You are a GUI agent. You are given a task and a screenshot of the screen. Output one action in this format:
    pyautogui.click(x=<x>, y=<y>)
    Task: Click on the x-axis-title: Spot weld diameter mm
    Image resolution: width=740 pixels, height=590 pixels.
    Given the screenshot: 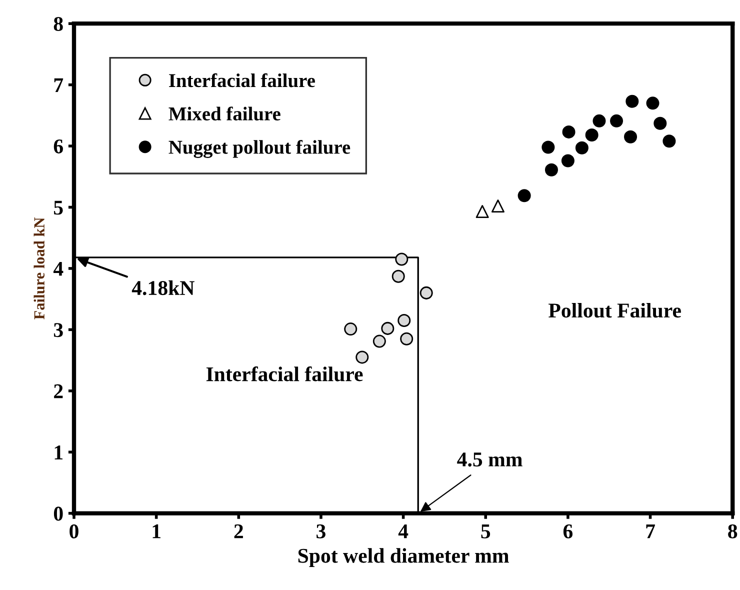 What is the action you would take?
    pyautogui.click(x=403, y=558)
    